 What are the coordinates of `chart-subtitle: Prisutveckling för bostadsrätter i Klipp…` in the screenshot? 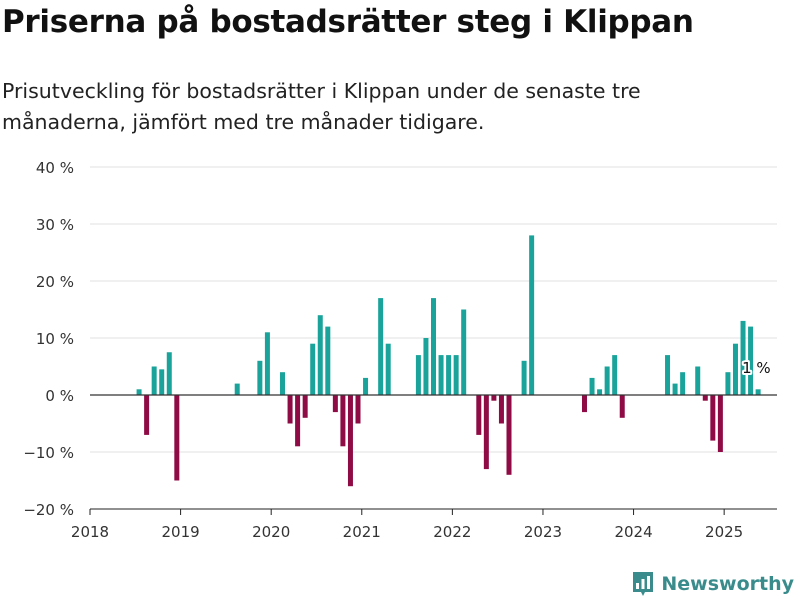 It's located at (321, 106).